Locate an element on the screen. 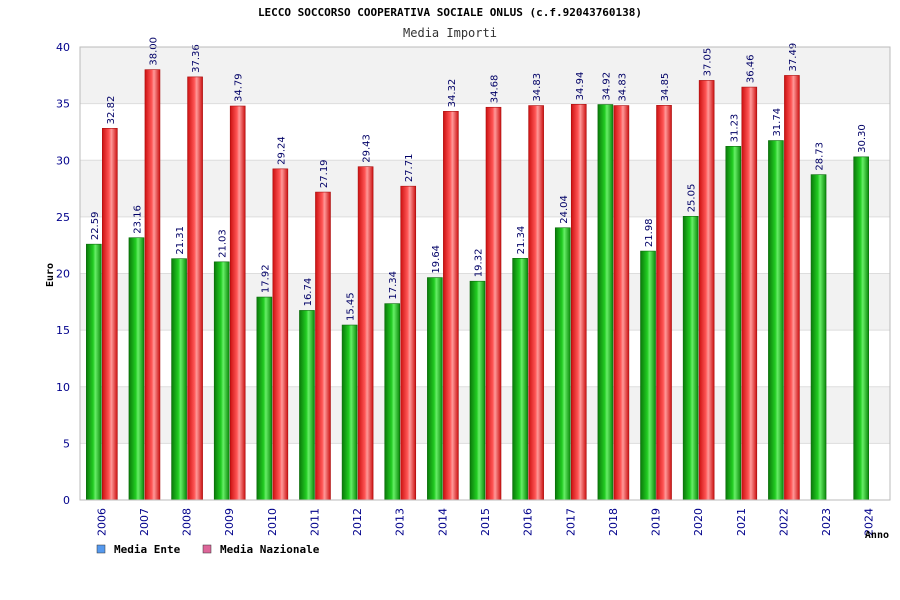 The height and width of the screenshot is (600, 900). value-label: 31.74 is located at coordinates (777, 122).